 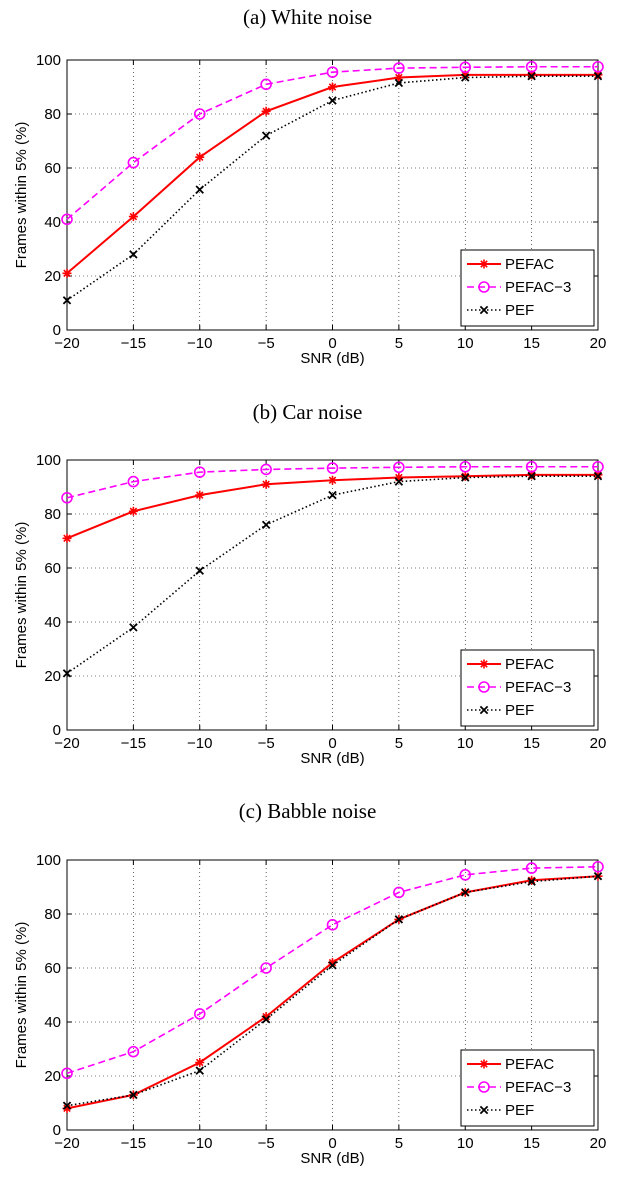 What do you see at coordinates (332, 343) in the screenshot?
I see `x-tick-label: 0` at bounding box center [332, 343].